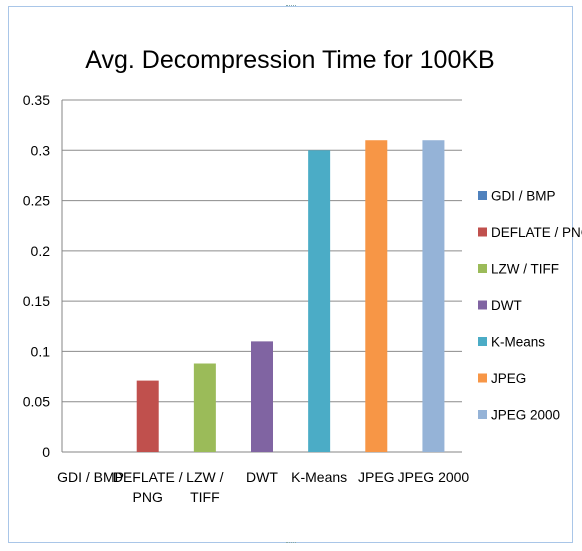 The height and width of the screenshot is (551, 582). Describe the element at coordinates (262, 396) in the screenshot. I see `bar-dwt` at that location.